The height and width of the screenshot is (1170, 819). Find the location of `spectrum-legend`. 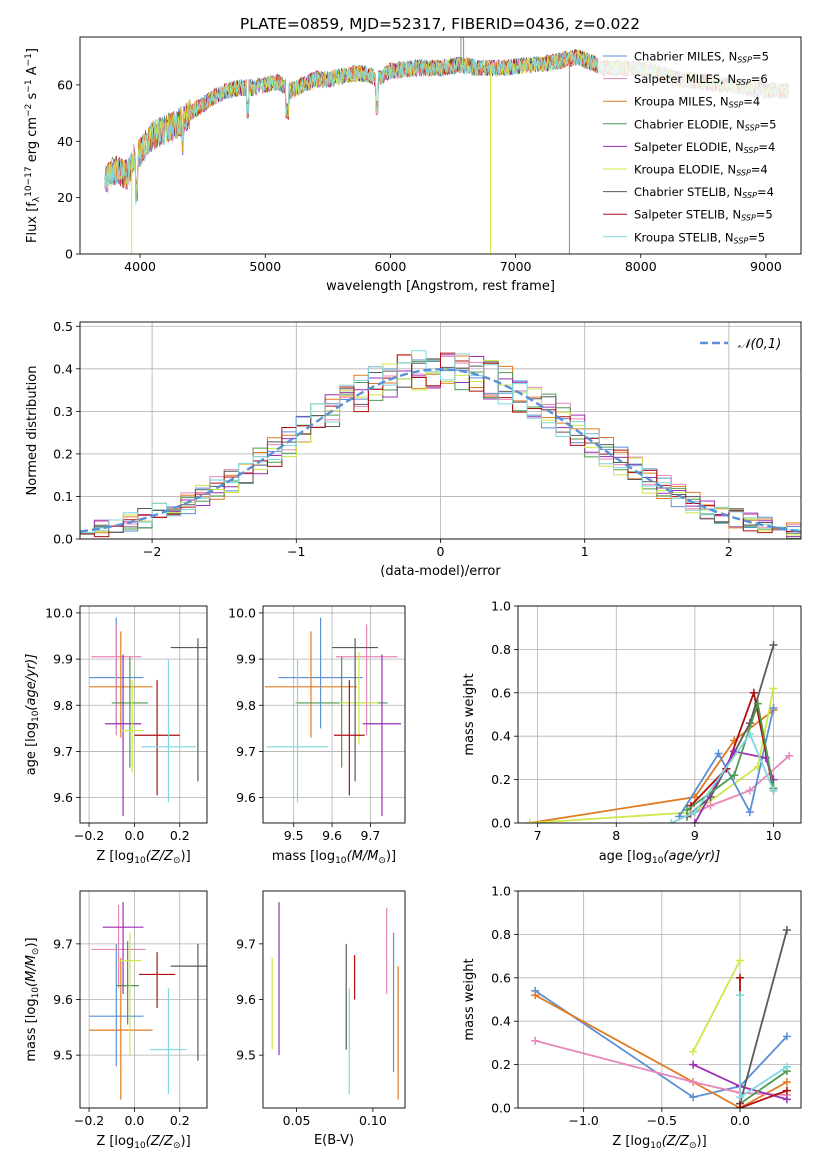

spectrum-legend is located at coordinates (698, 147).